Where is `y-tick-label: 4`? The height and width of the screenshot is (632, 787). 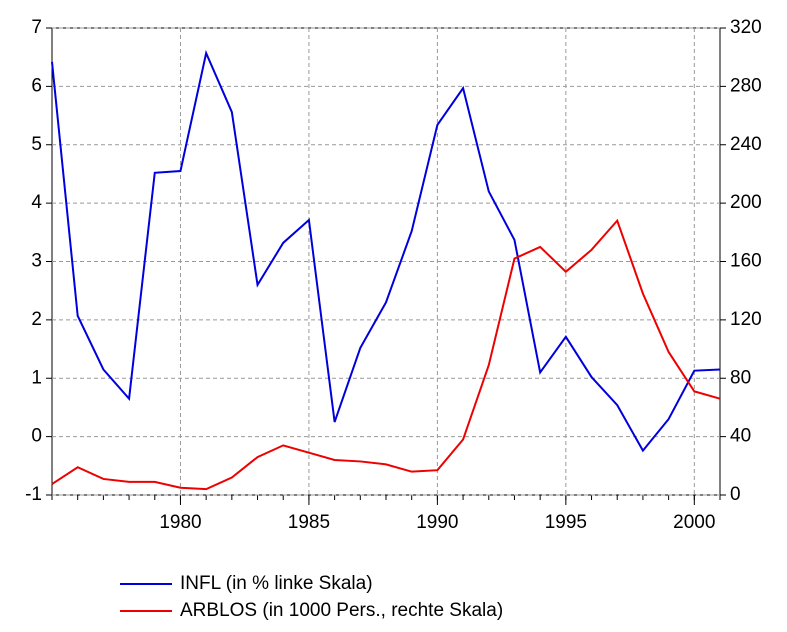
y-tick-label: 4 is located at coordinates (36, 202).